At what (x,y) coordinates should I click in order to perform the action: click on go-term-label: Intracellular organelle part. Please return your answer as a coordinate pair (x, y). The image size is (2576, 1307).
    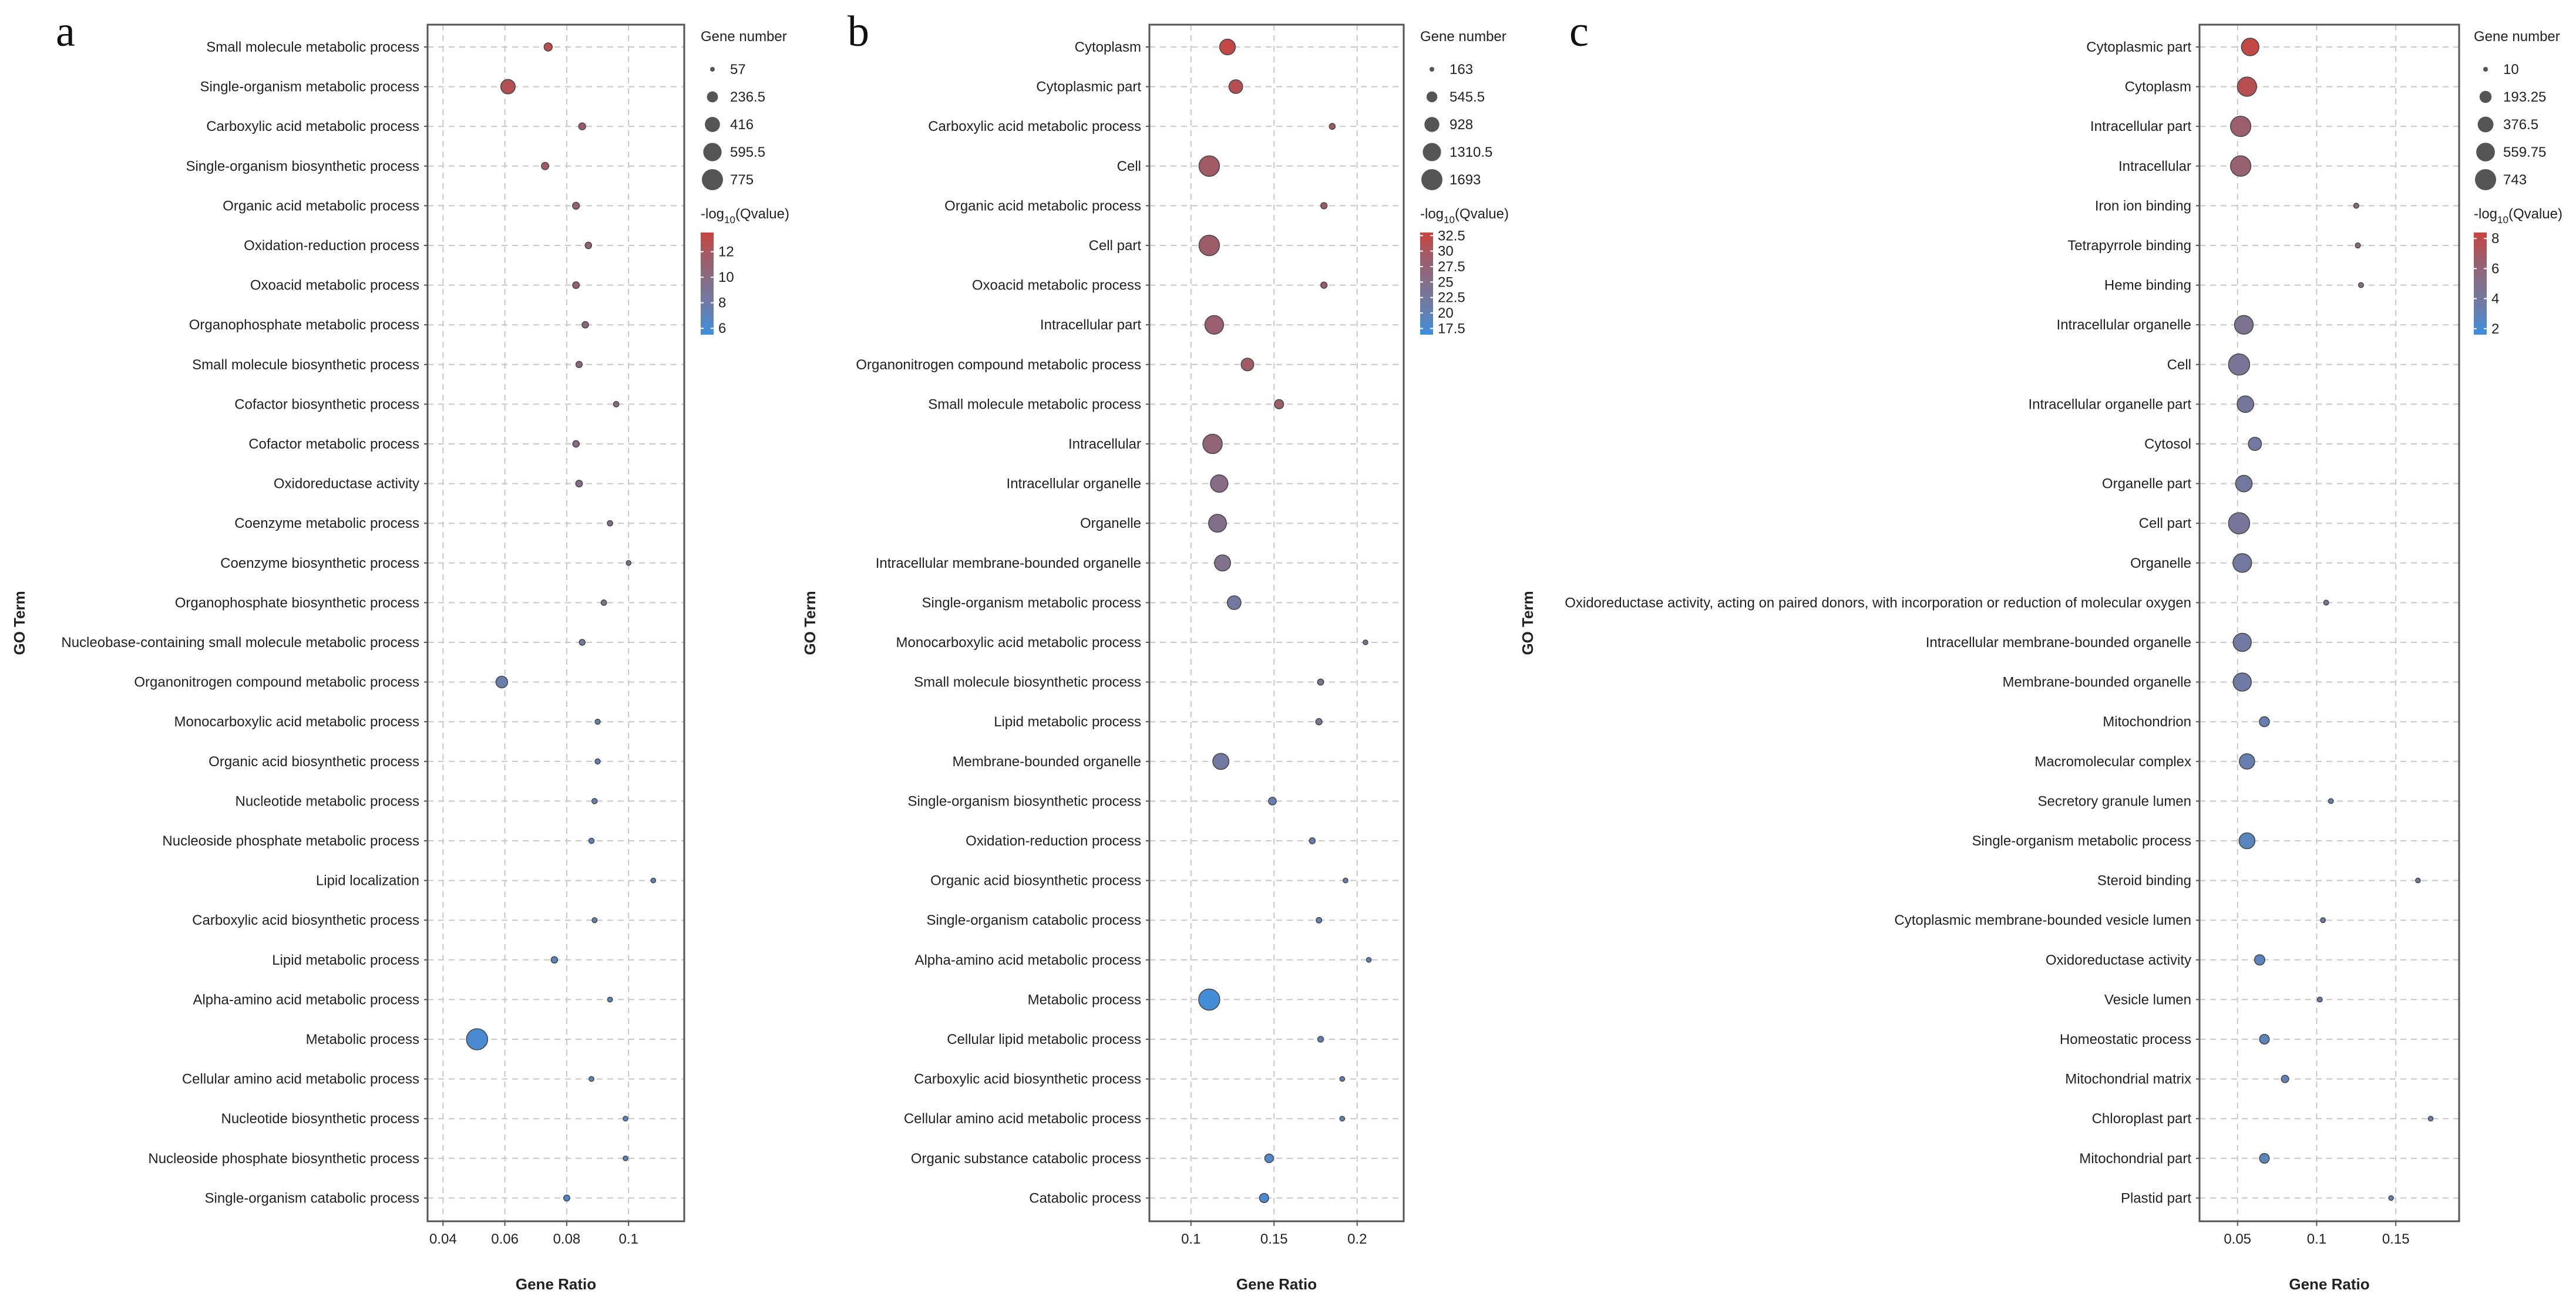
    Looking at the image, I should click on (2110, 404).